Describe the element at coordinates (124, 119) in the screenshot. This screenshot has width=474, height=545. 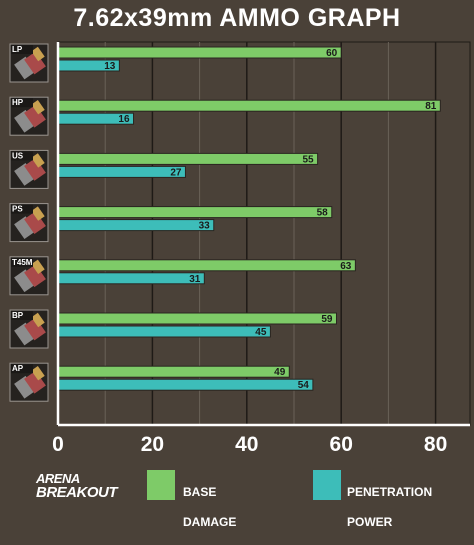
I see `data-label: 16` at that location.